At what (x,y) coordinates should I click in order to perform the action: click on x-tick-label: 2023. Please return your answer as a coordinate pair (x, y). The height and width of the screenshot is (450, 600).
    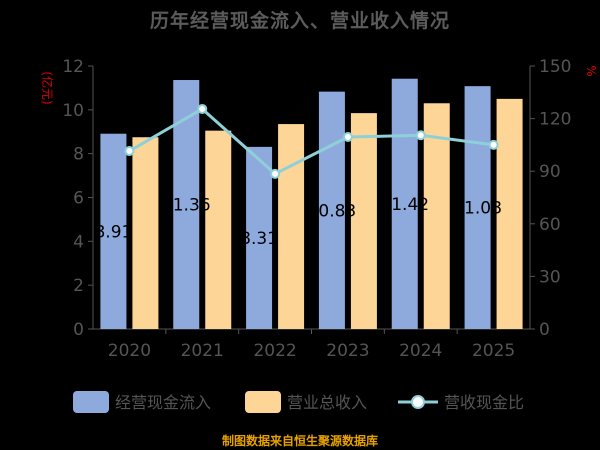
    Looking at the image, I should click on (347, 351).